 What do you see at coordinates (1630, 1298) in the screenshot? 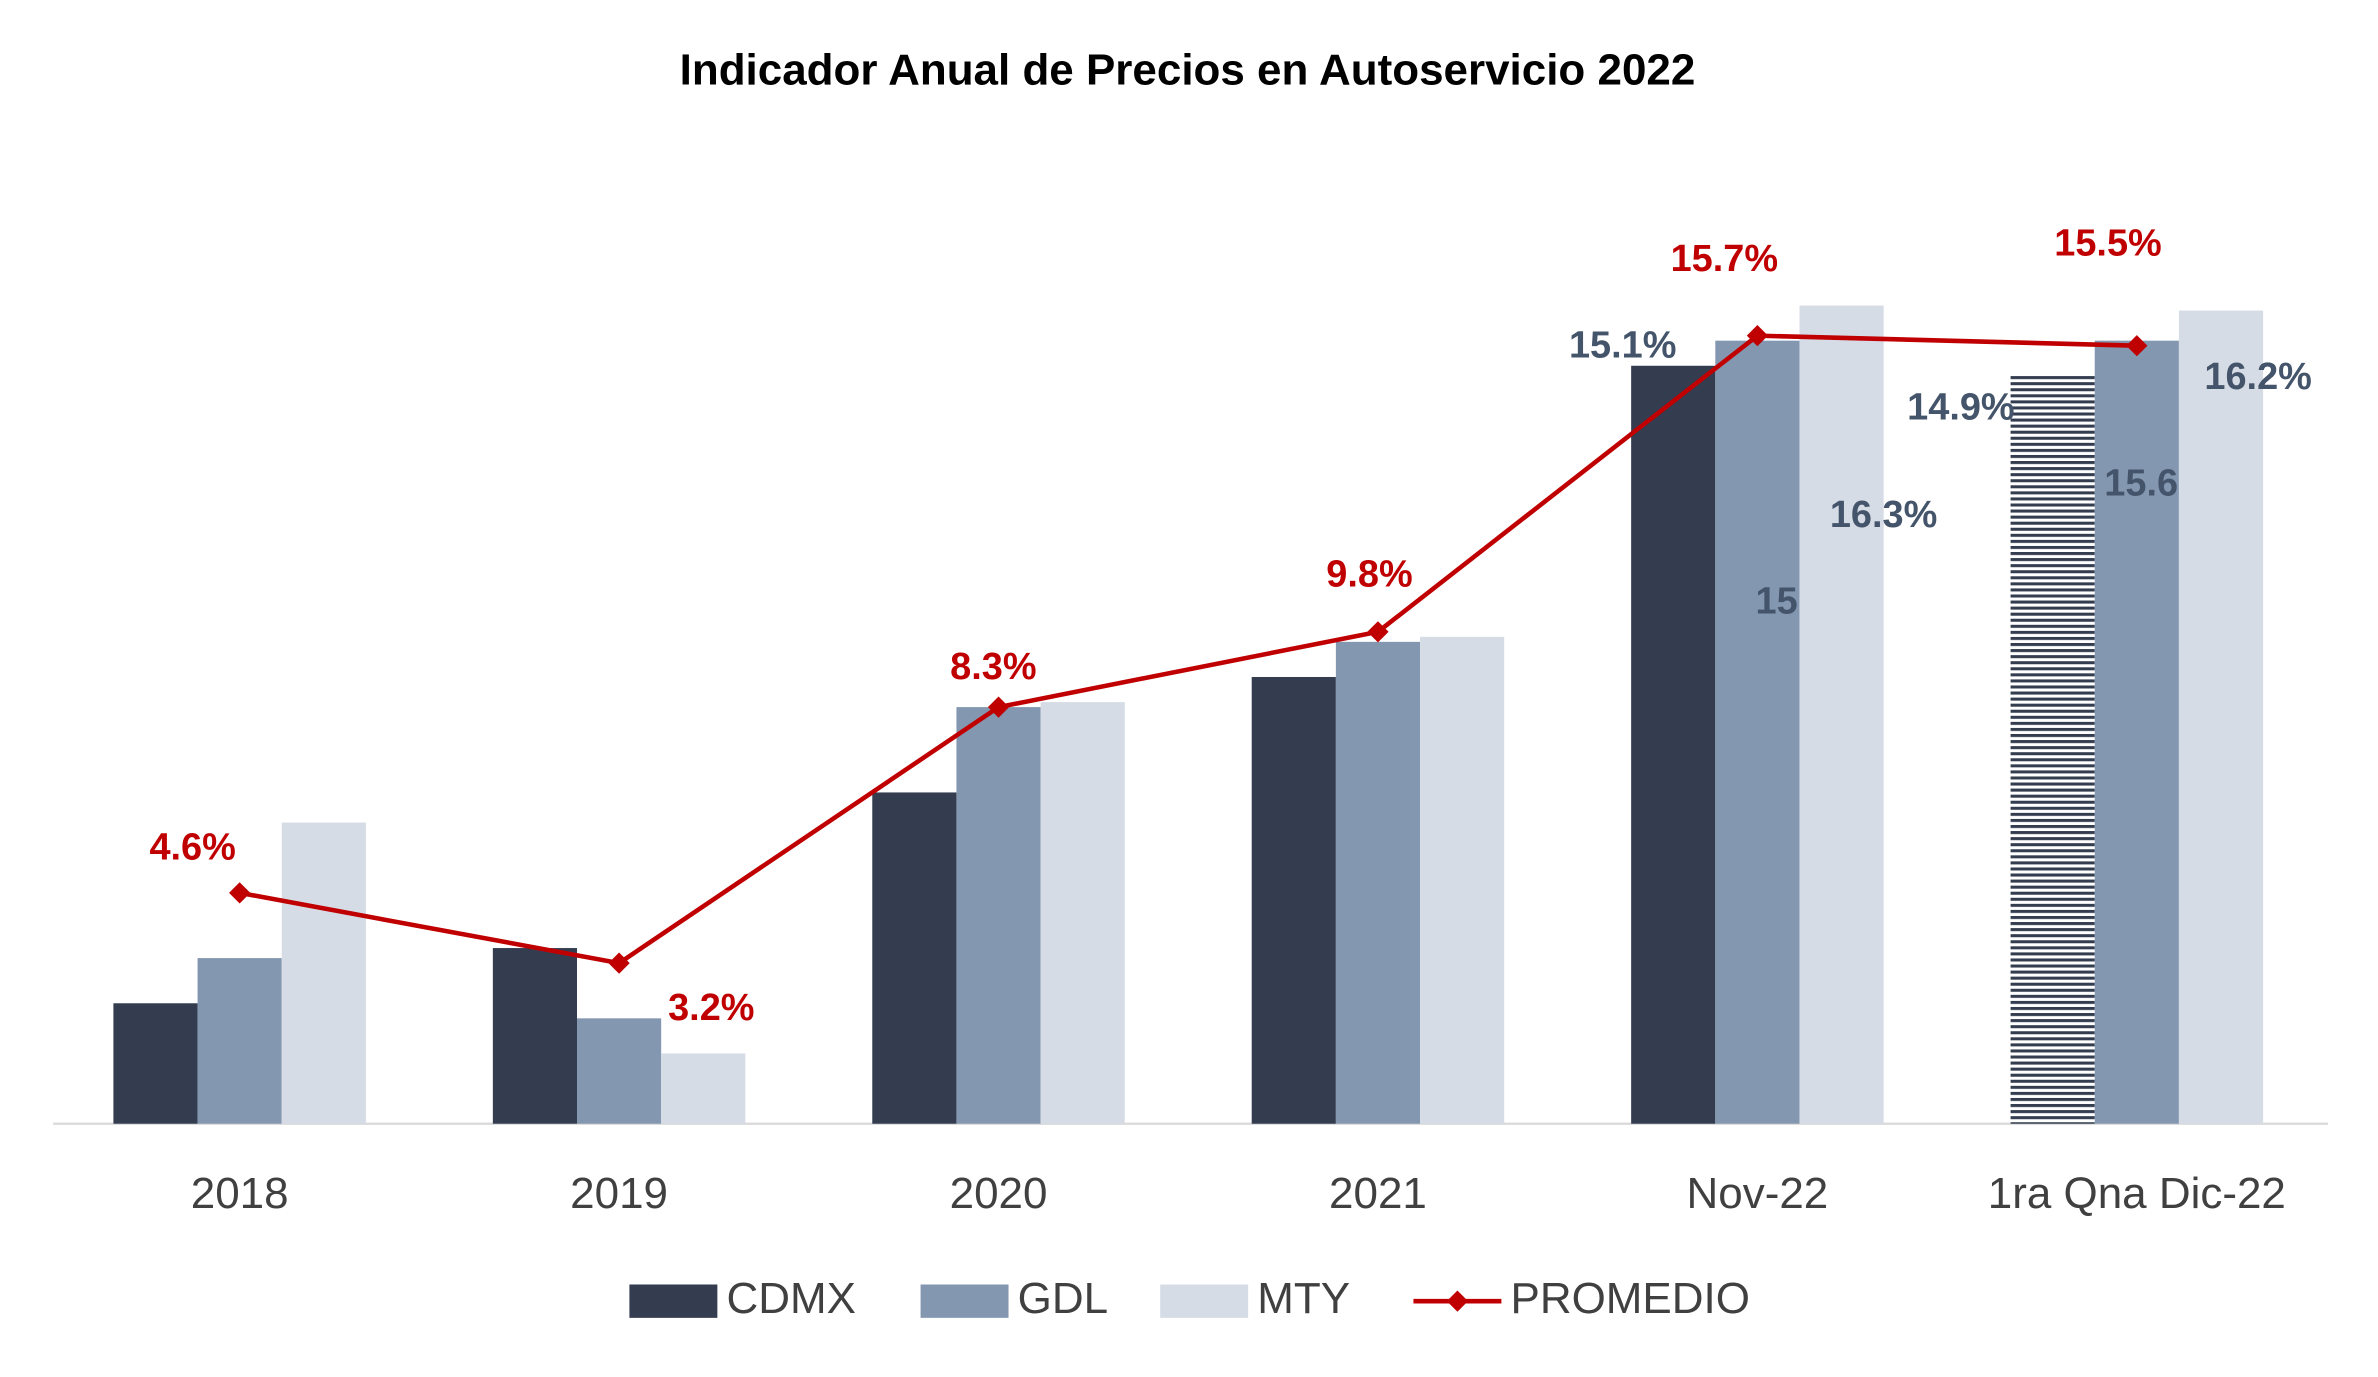
I see `legend-label: PROMEDIO` at bounding box center [1630, 1298].